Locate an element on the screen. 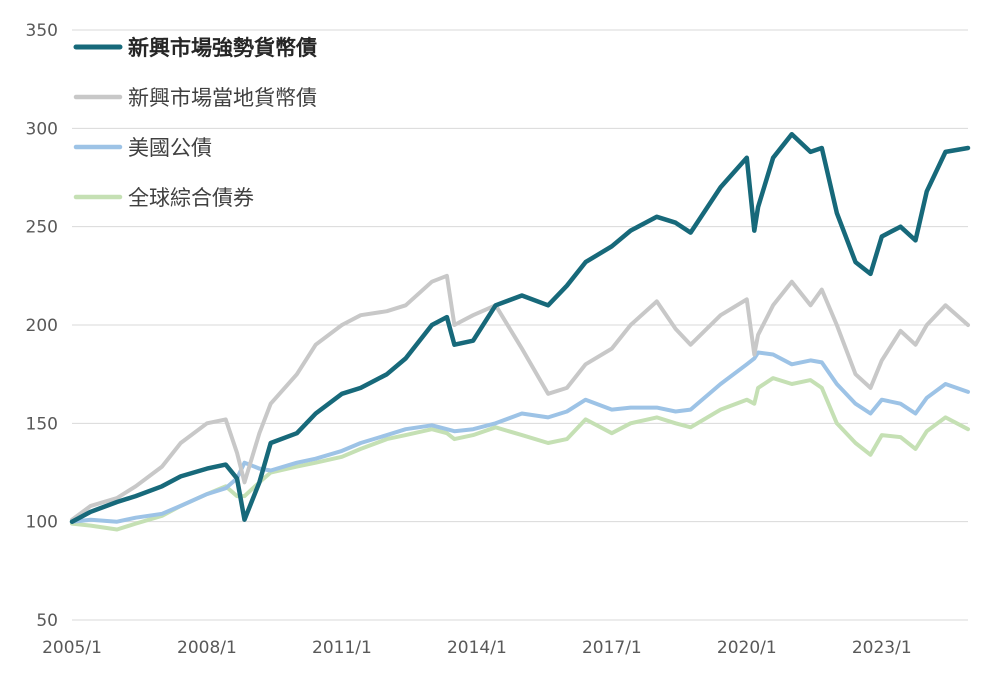  y-tick-label: 100 is located at coordinates (42, 523).